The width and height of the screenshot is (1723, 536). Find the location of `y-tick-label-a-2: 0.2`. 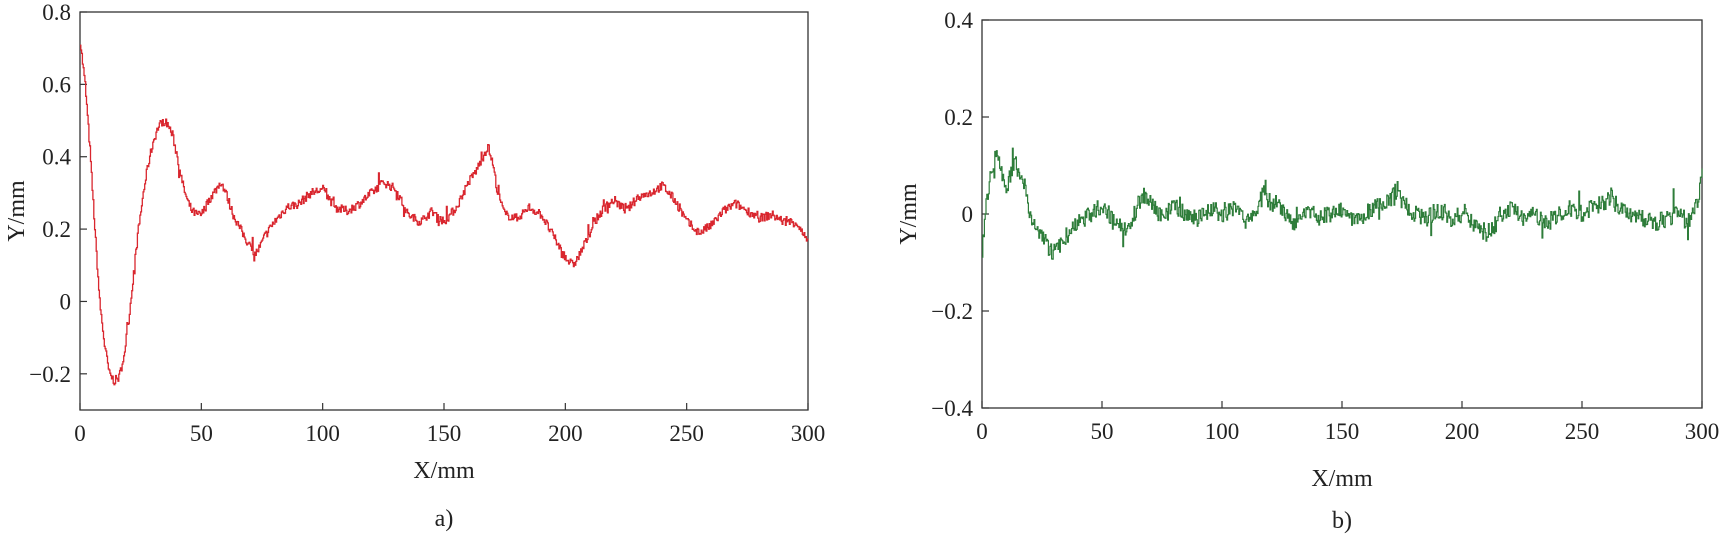

y-tick-label-a-2: 0.2 is located at coordinates (56, 229).